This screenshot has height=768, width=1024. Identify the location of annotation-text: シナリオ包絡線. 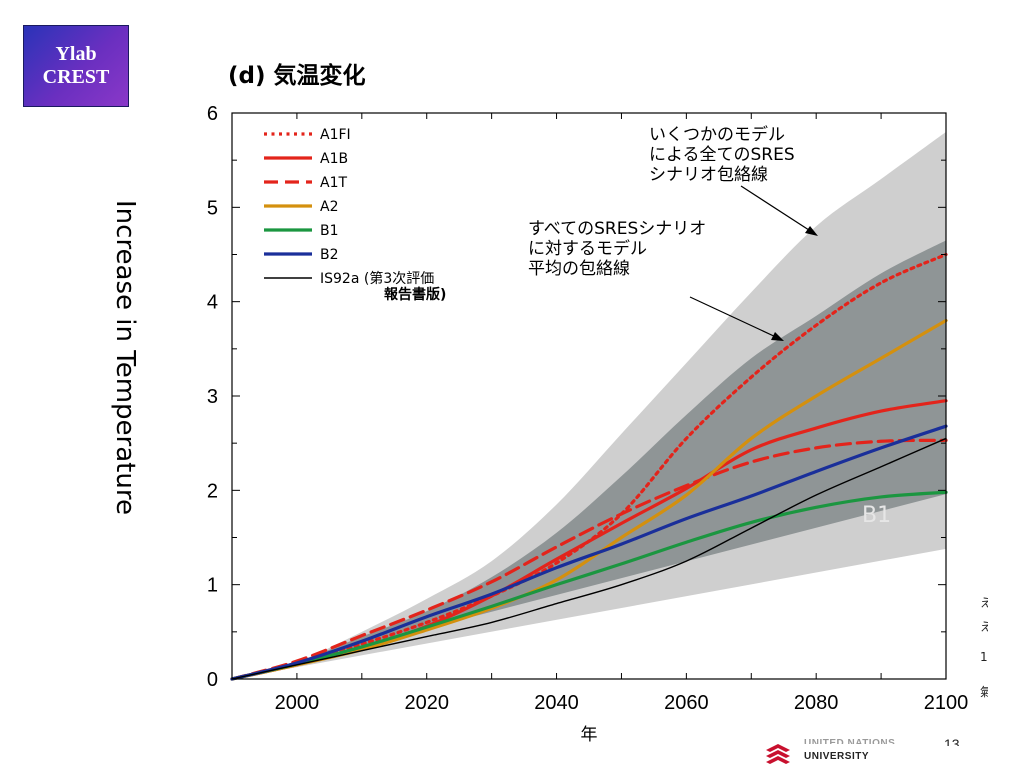
(708, 175).